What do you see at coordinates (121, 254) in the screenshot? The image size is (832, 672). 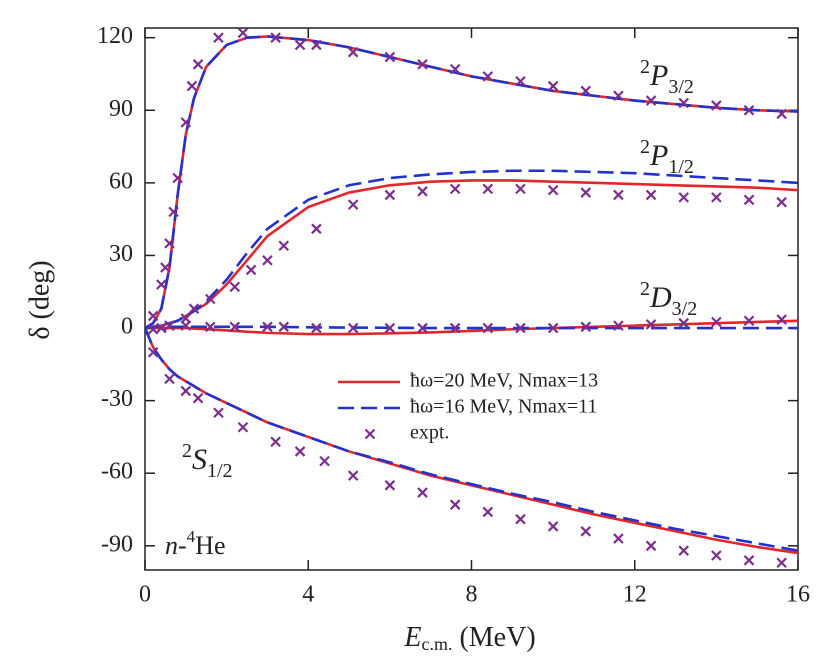 I see `y-tick-label: 30` at bounding box center [121, 254].